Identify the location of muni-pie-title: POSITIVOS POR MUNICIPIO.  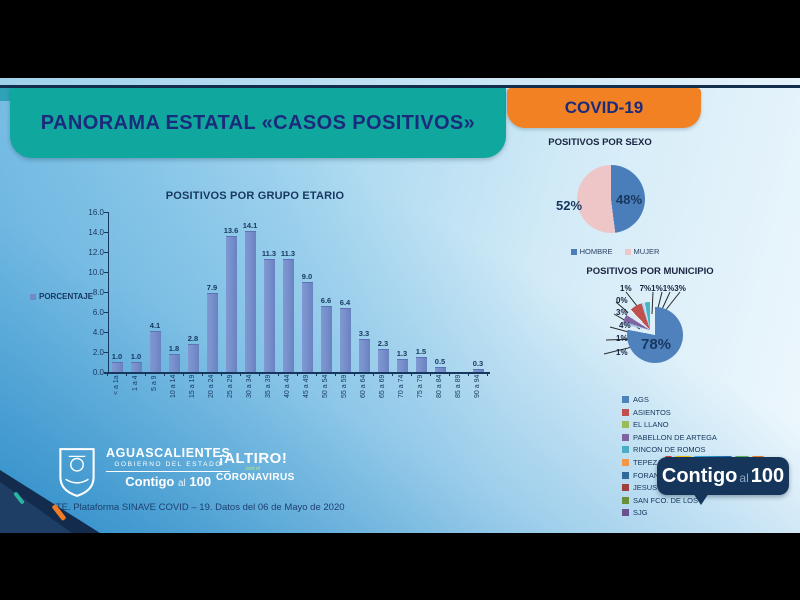
(650, 271).